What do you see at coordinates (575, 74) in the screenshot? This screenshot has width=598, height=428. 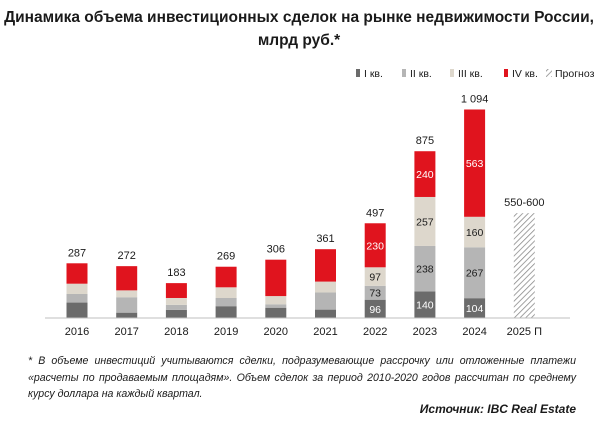 I see `legend-label: Прогноз` at bounding box center [575, 74].